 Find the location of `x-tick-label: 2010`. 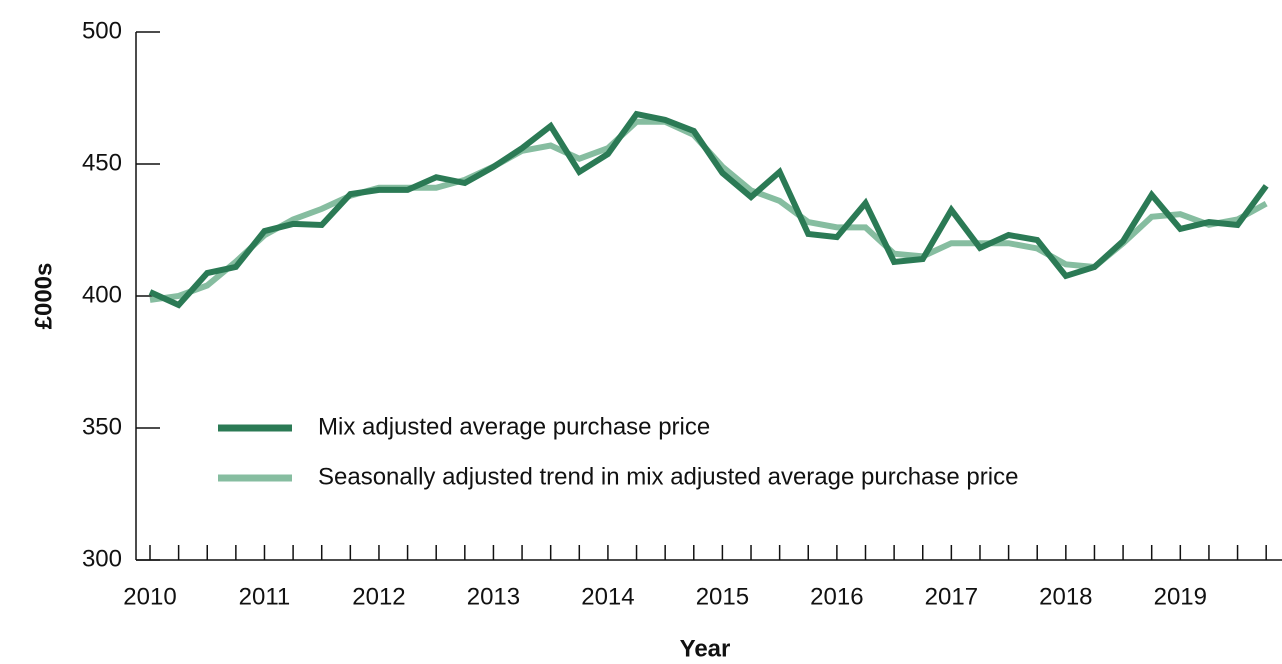

x-tick-label: 2010 is located at coordinates (149, 596).